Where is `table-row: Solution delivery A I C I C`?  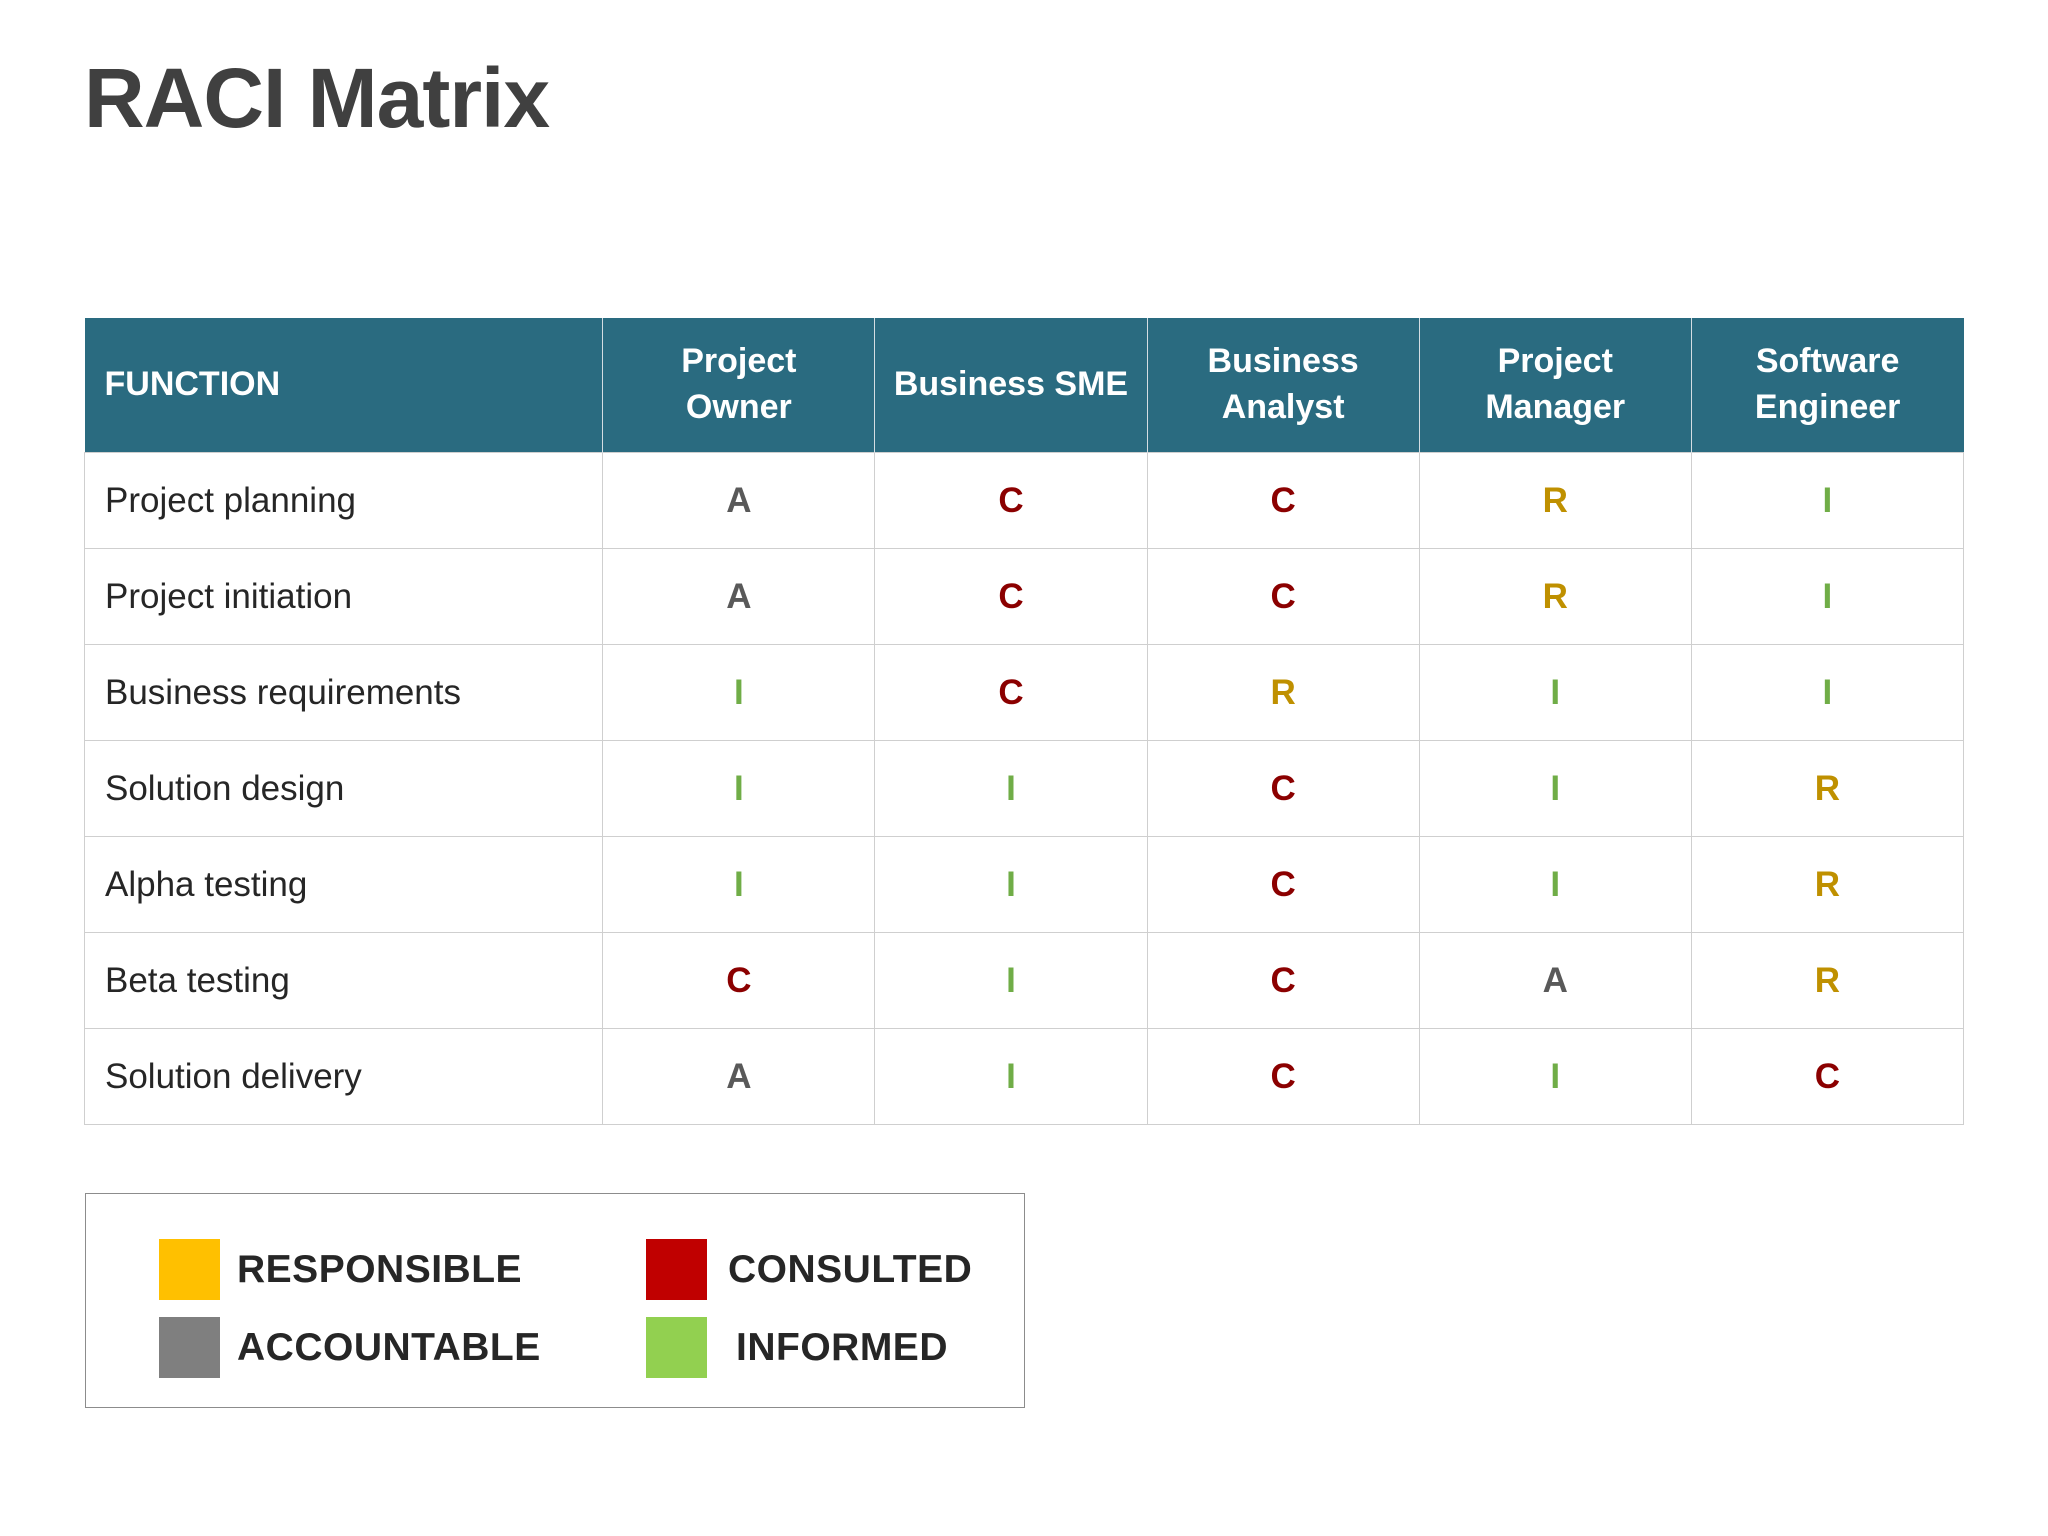
table-row: Solution delivery A I C I C is located at coordinates (1024, 1076).